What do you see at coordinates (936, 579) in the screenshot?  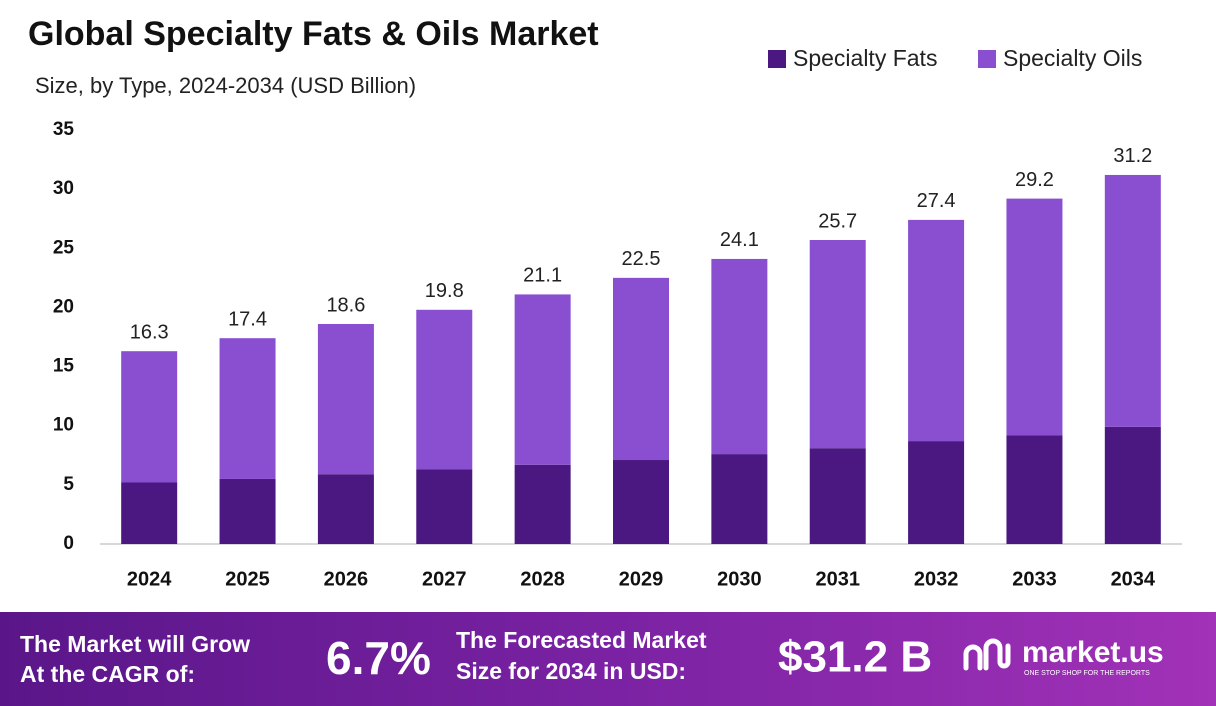 I see `x-tick-label: 2032` at bounding box center [936, 579].